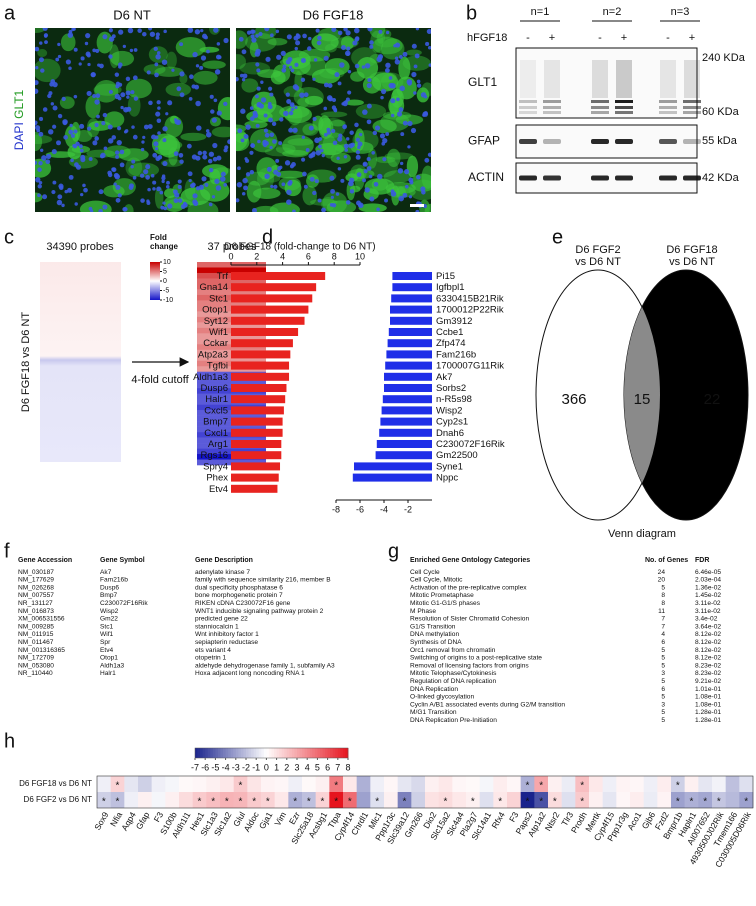  Describe the element at coordinates (451, 388) in the screenshot. I see `category-label: Sorbs2` at that location.